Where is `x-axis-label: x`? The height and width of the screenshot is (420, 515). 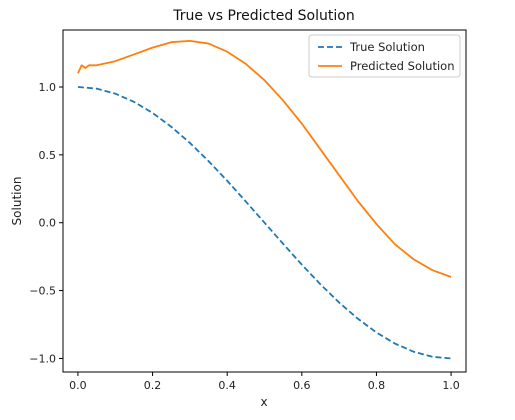
x-axis-label: x is located at coordinates (263, 402).